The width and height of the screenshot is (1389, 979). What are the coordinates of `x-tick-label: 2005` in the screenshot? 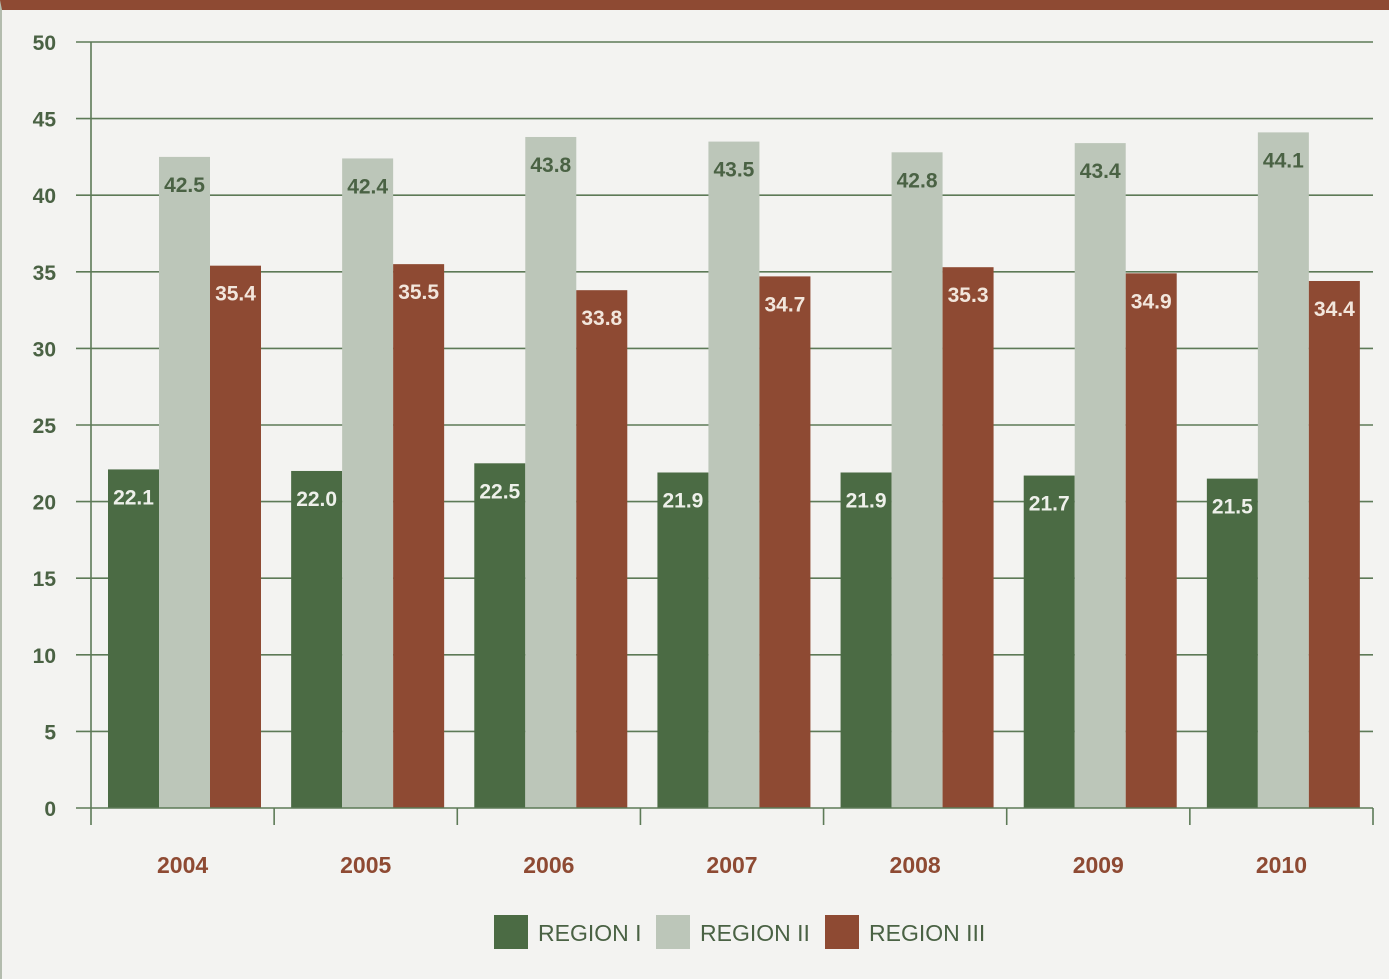 It's located at (365, 865).